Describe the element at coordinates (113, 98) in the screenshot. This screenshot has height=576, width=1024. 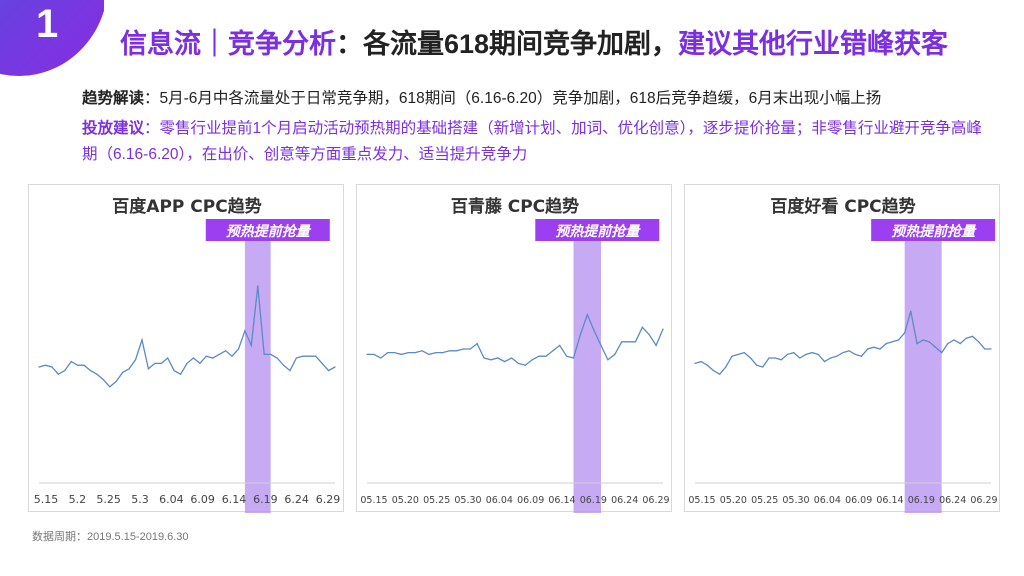
I see `trend-label: 趋势解读` at that location.